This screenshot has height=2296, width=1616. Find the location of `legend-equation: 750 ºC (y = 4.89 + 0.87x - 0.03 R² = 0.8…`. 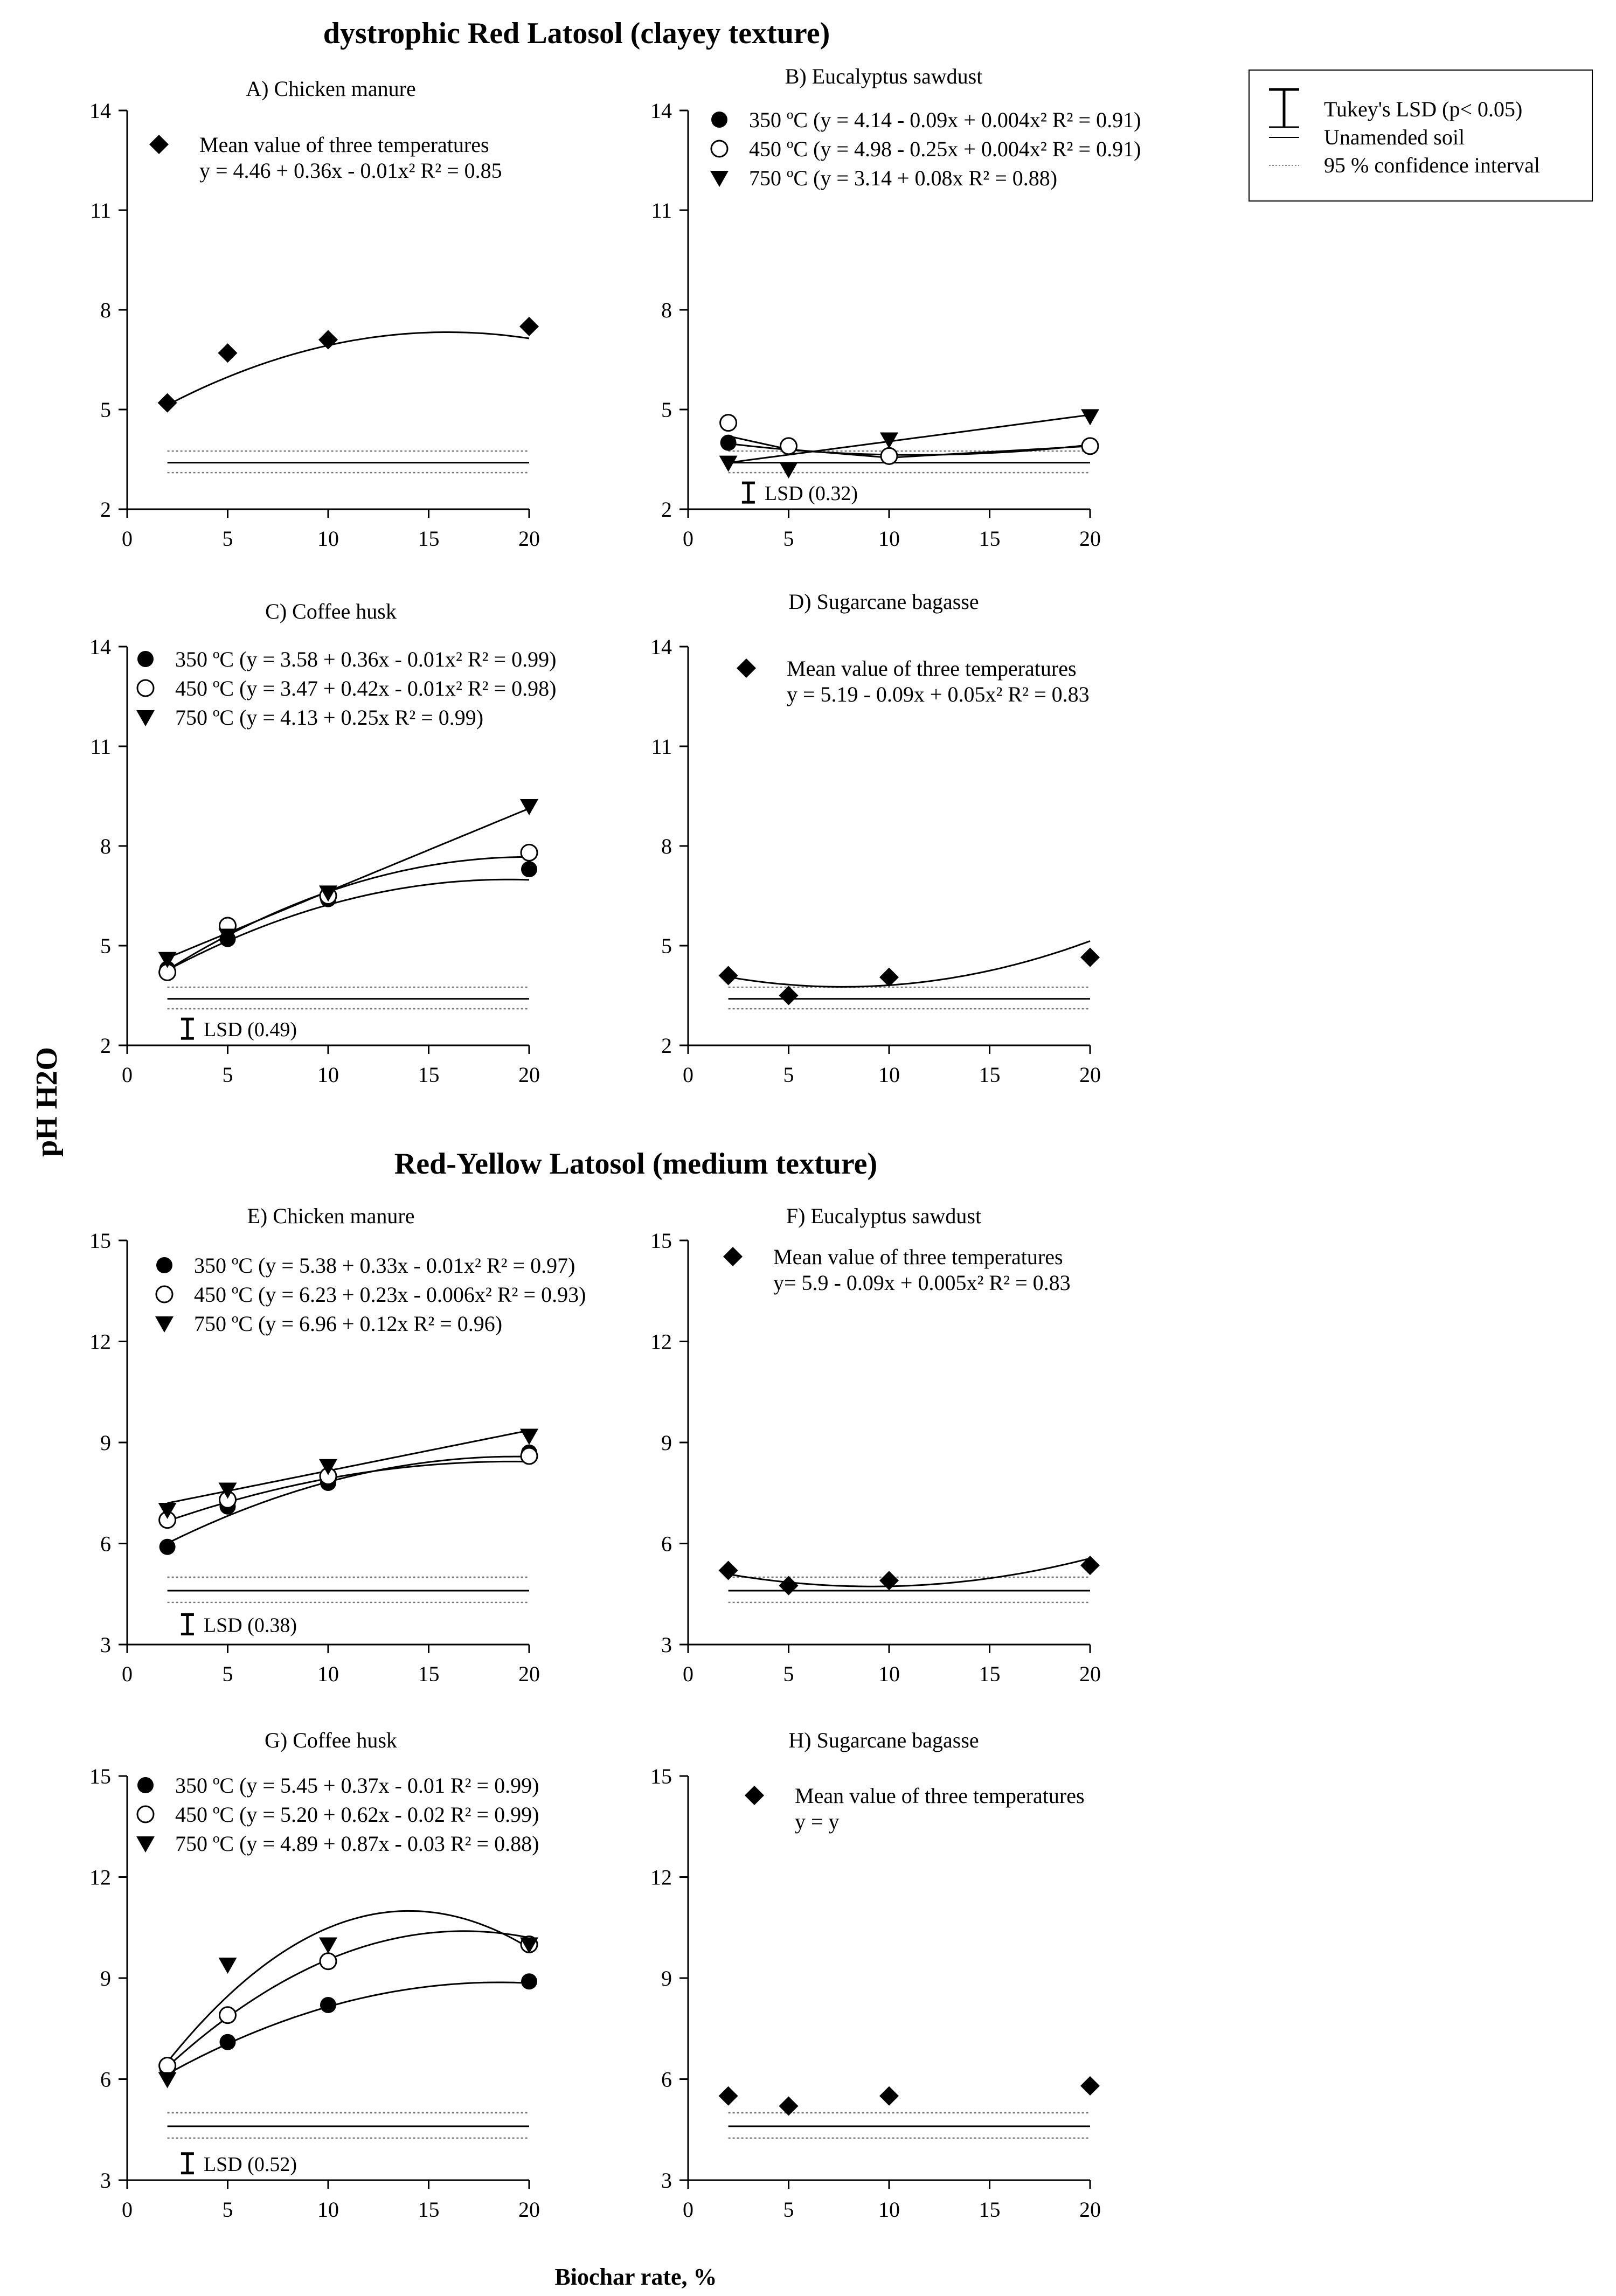

legend-equation: 750 ºC (y = 4.89 + 0.87x - 0.03 R² = 0.8… is located at coordinates (357, 1844).